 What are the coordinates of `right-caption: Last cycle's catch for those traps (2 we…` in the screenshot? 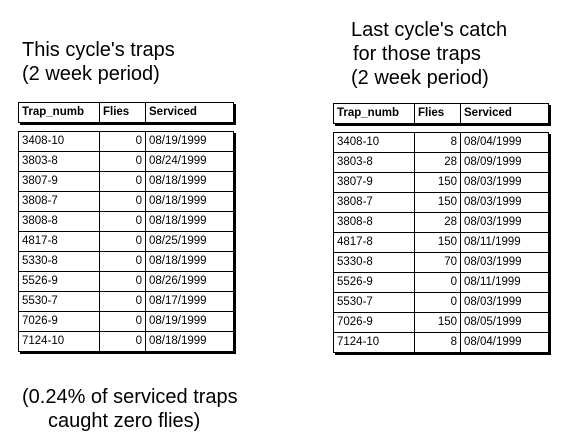 It's located at (429, 54).